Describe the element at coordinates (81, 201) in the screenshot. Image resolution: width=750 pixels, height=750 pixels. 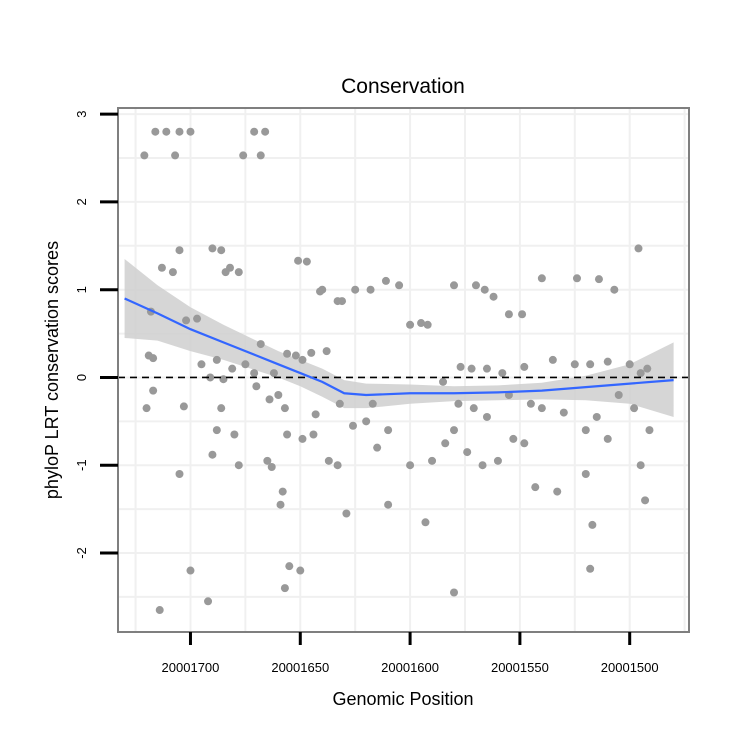
I see `y-tick-label: 2` at that location.